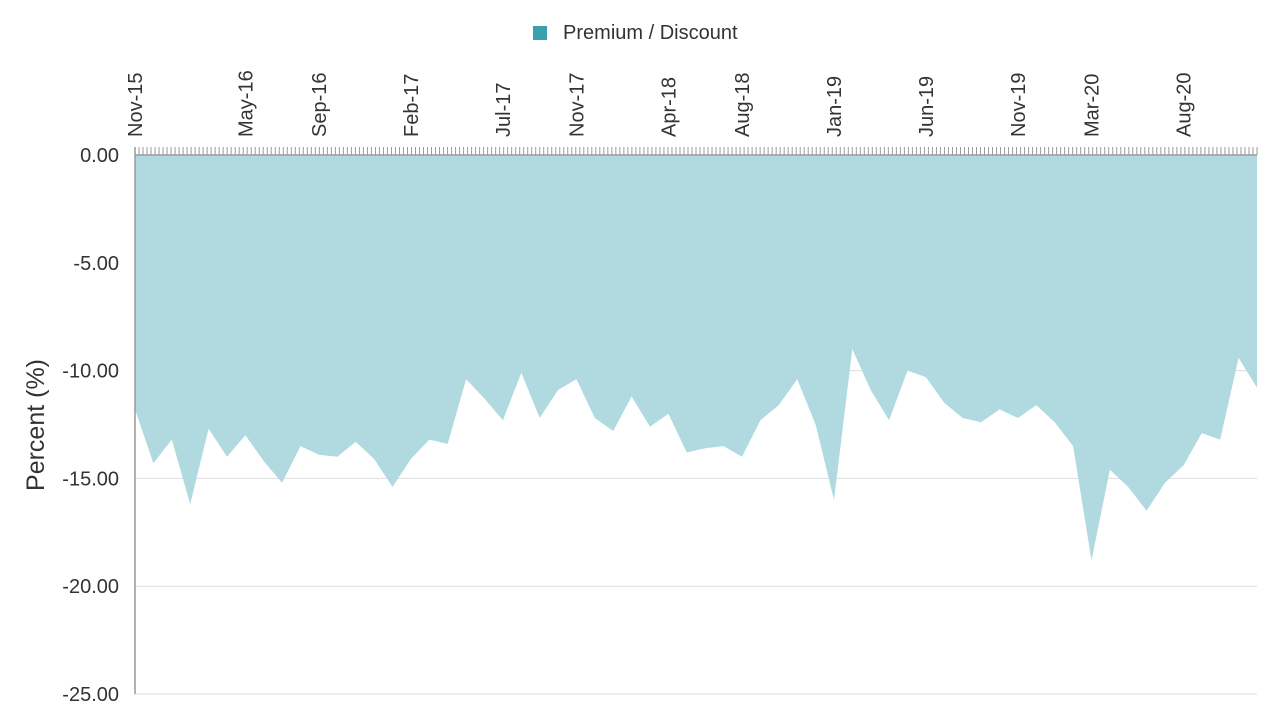 This screenshot has width=1271, height=715. Describe the element at coordinates (412, 105) in the screenshot. I see `x-tick-label: Feb-17` at that location.